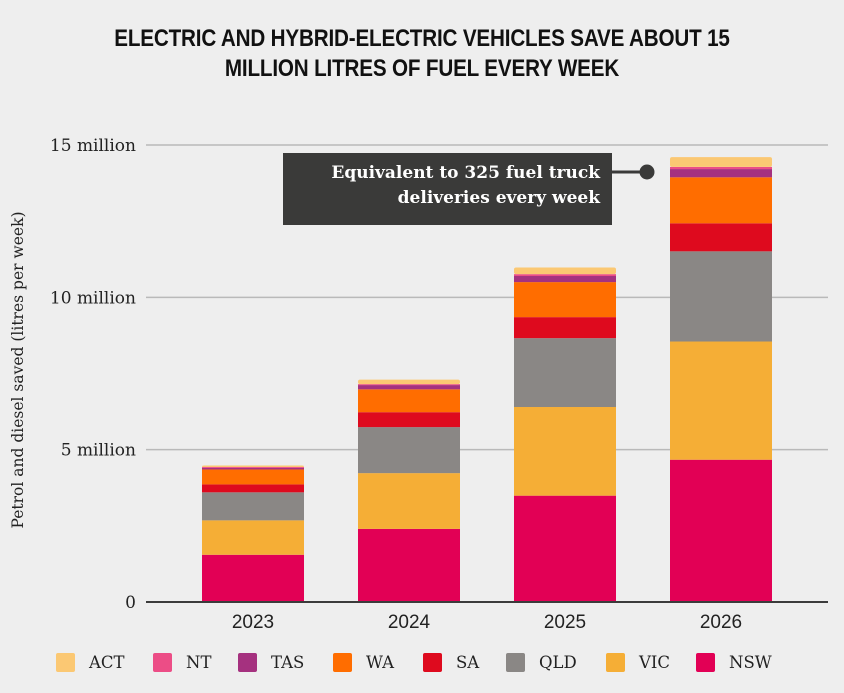  Describe the element at coordinates (93, 146) in the screenshot. I see `y-tick-label: 15 million` at that location.